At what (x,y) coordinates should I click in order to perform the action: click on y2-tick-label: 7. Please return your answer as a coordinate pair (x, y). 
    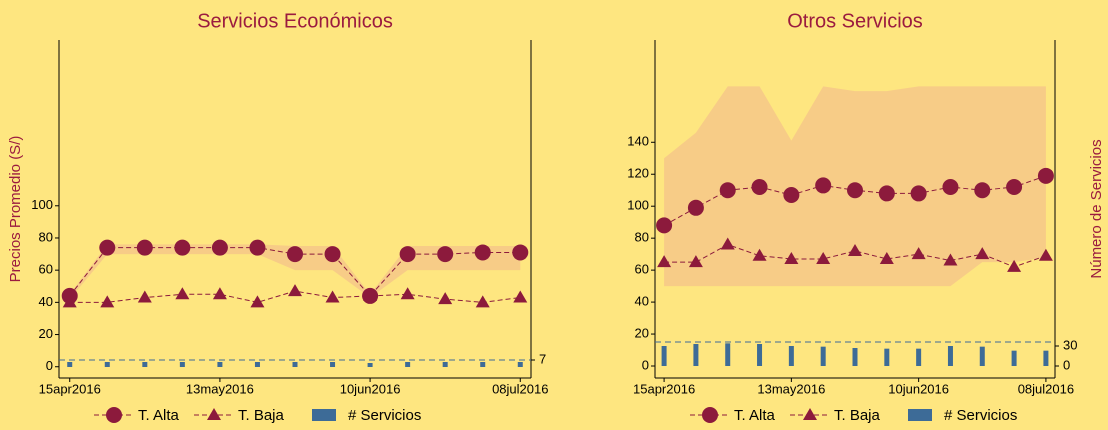
    Looking at the image, I should click on (542, 358).